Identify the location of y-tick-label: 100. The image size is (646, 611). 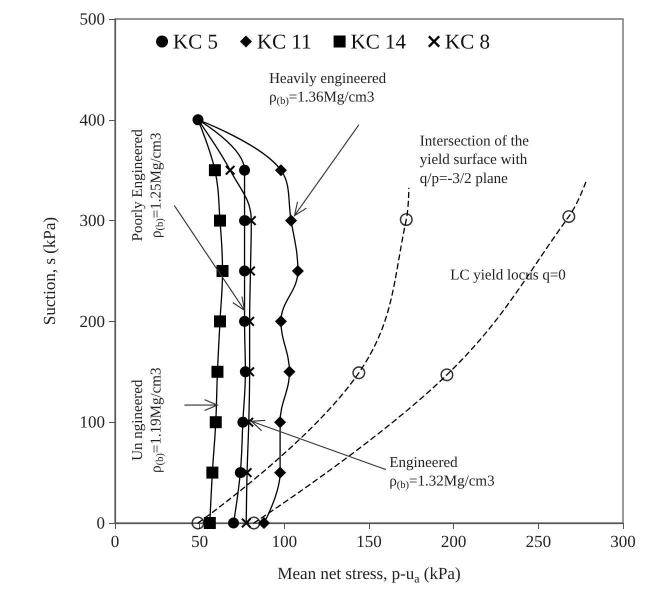
(92, 422).